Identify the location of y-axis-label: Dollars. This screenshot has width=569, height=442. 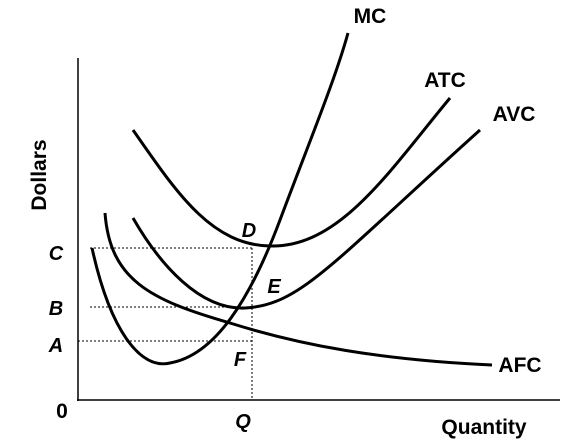
(39, 174).